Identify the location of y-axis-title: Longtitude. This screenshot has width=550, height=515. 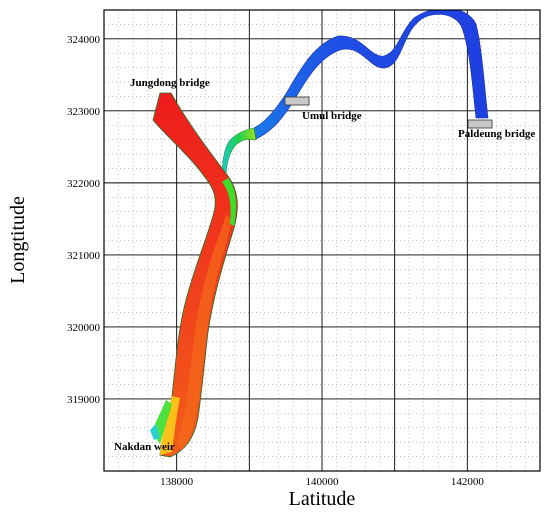
(18, 240).